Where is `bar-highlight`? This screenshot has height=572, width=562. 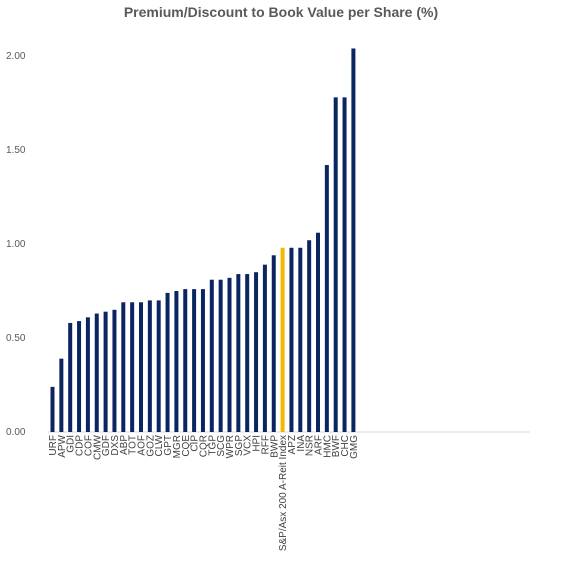 bar-highlight is located at coordinates (282, 339).